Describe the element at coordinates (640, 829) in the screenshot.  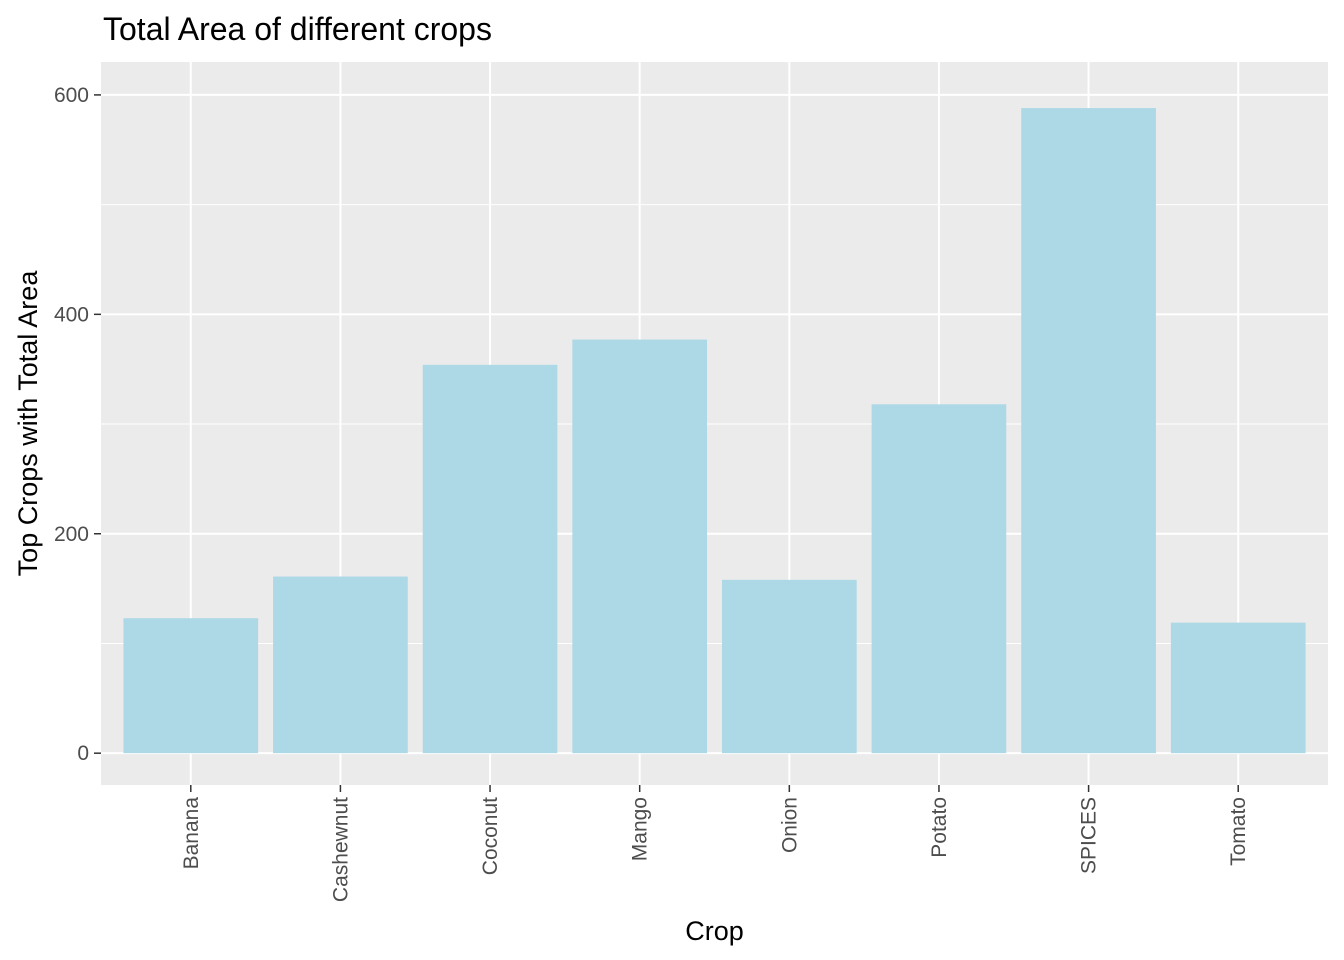
I see `x-tick-label: Mango` at that location.